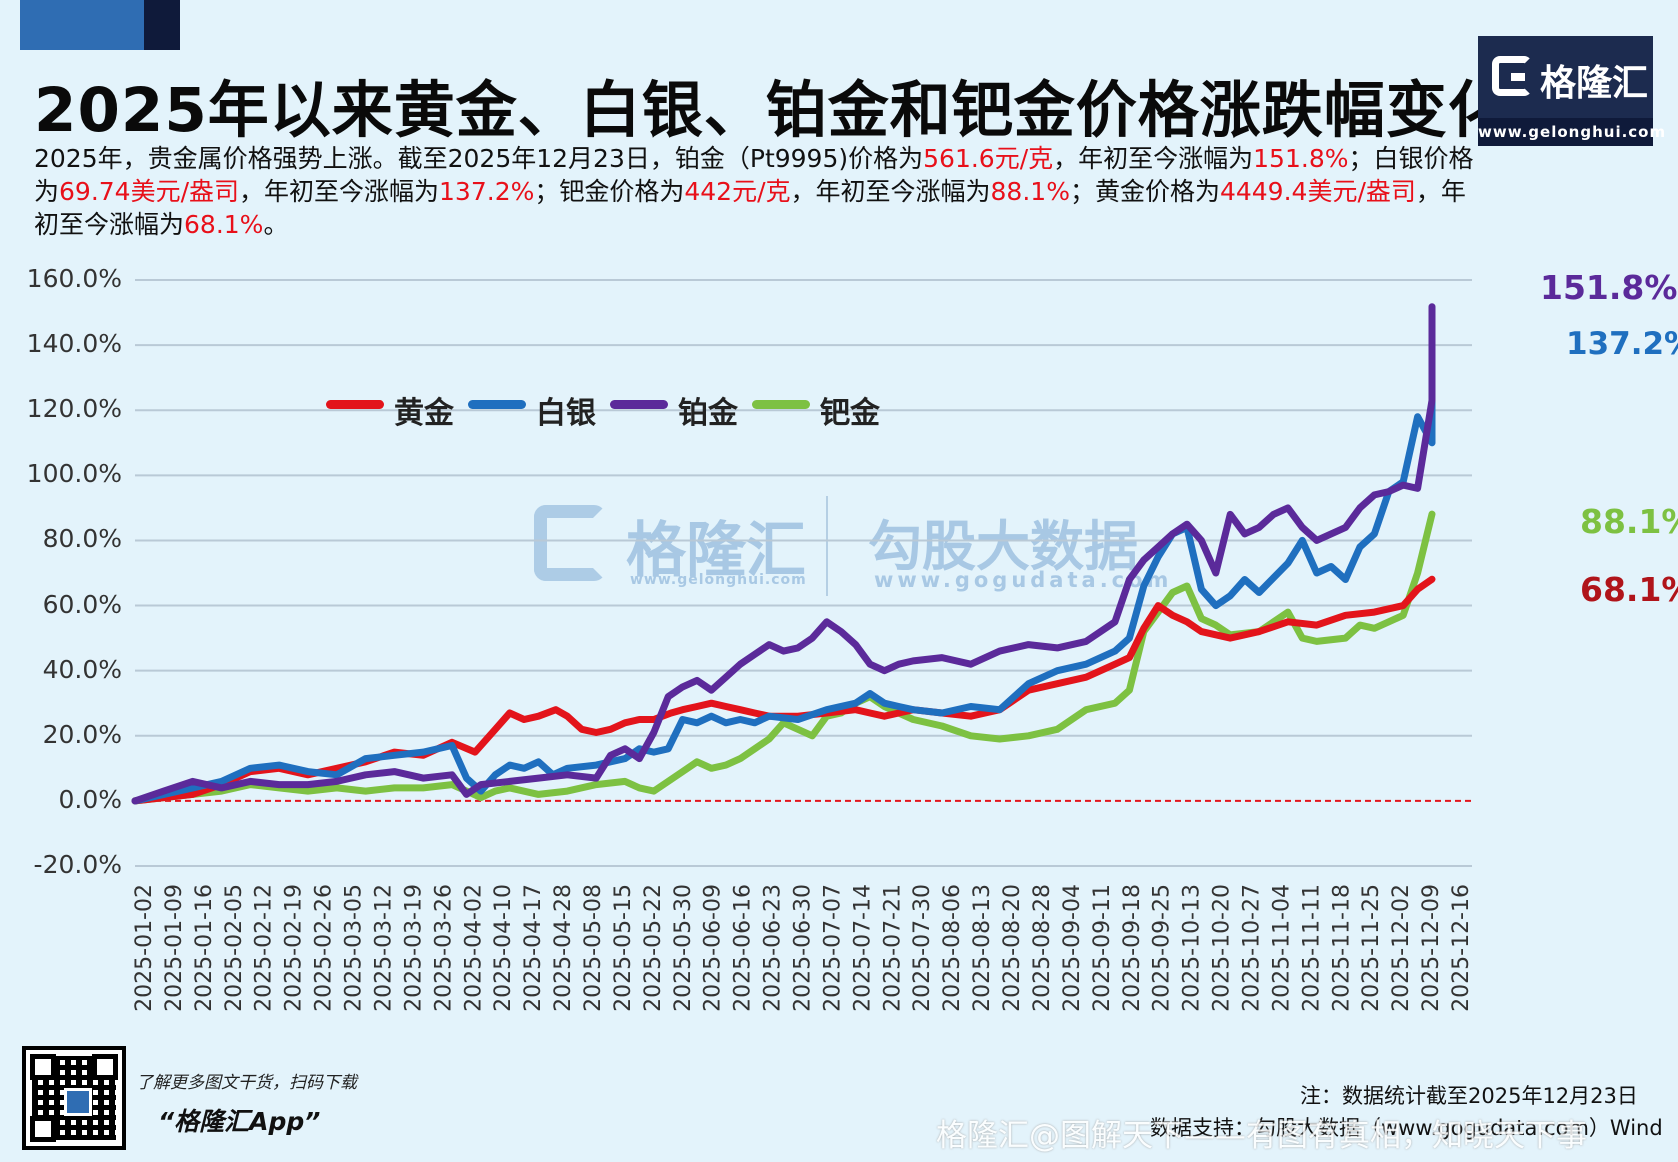  Describe the element at coordinates (473, 948) in the screenshot. I see `x-tick-label: 2025-04-02` at that location.